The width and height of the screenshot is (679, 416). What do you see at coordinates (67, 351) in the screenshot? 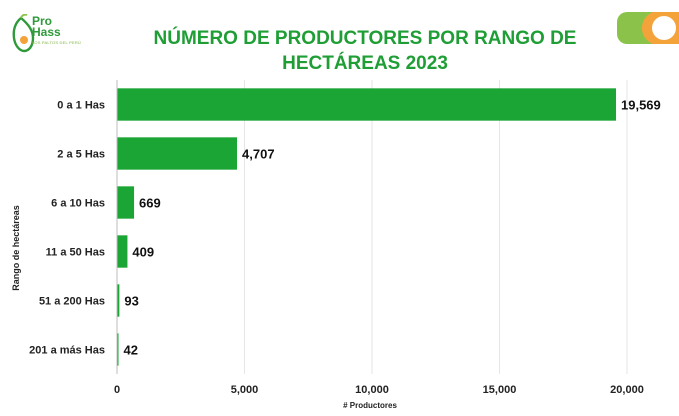
I see `category-label: 201 a más Has` at bounding box center [67, 351].